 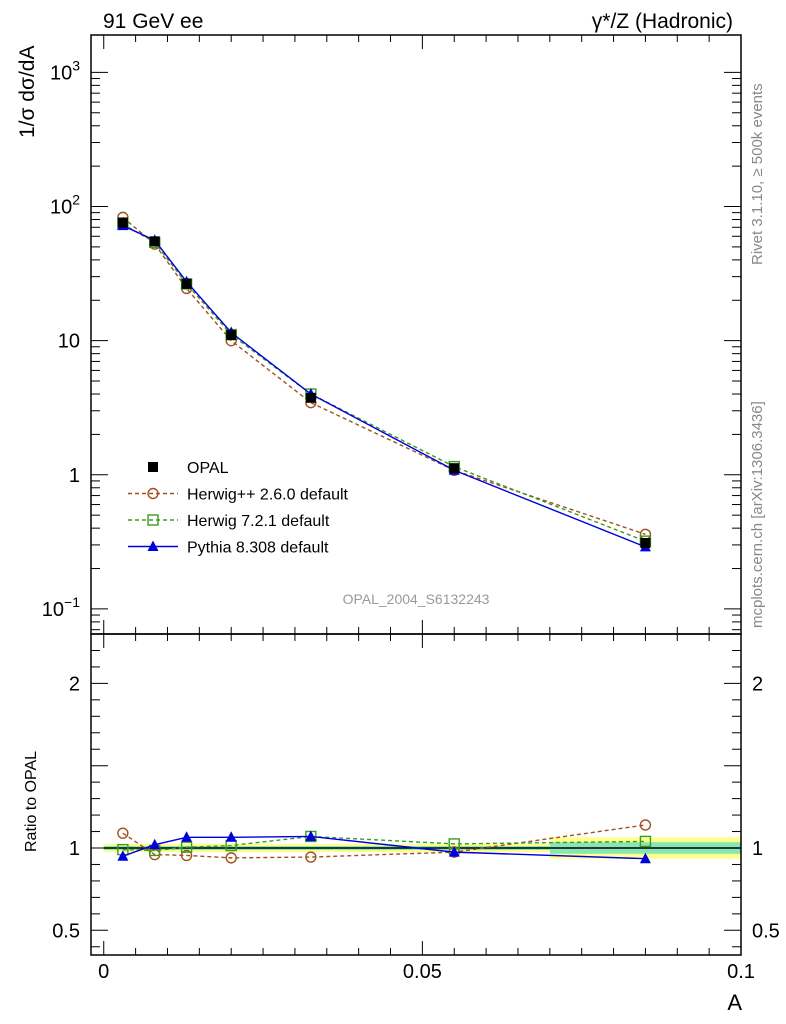 I want to click on legend-label: Herwig++ 2.6.0 default, so click(x=268, y=495).